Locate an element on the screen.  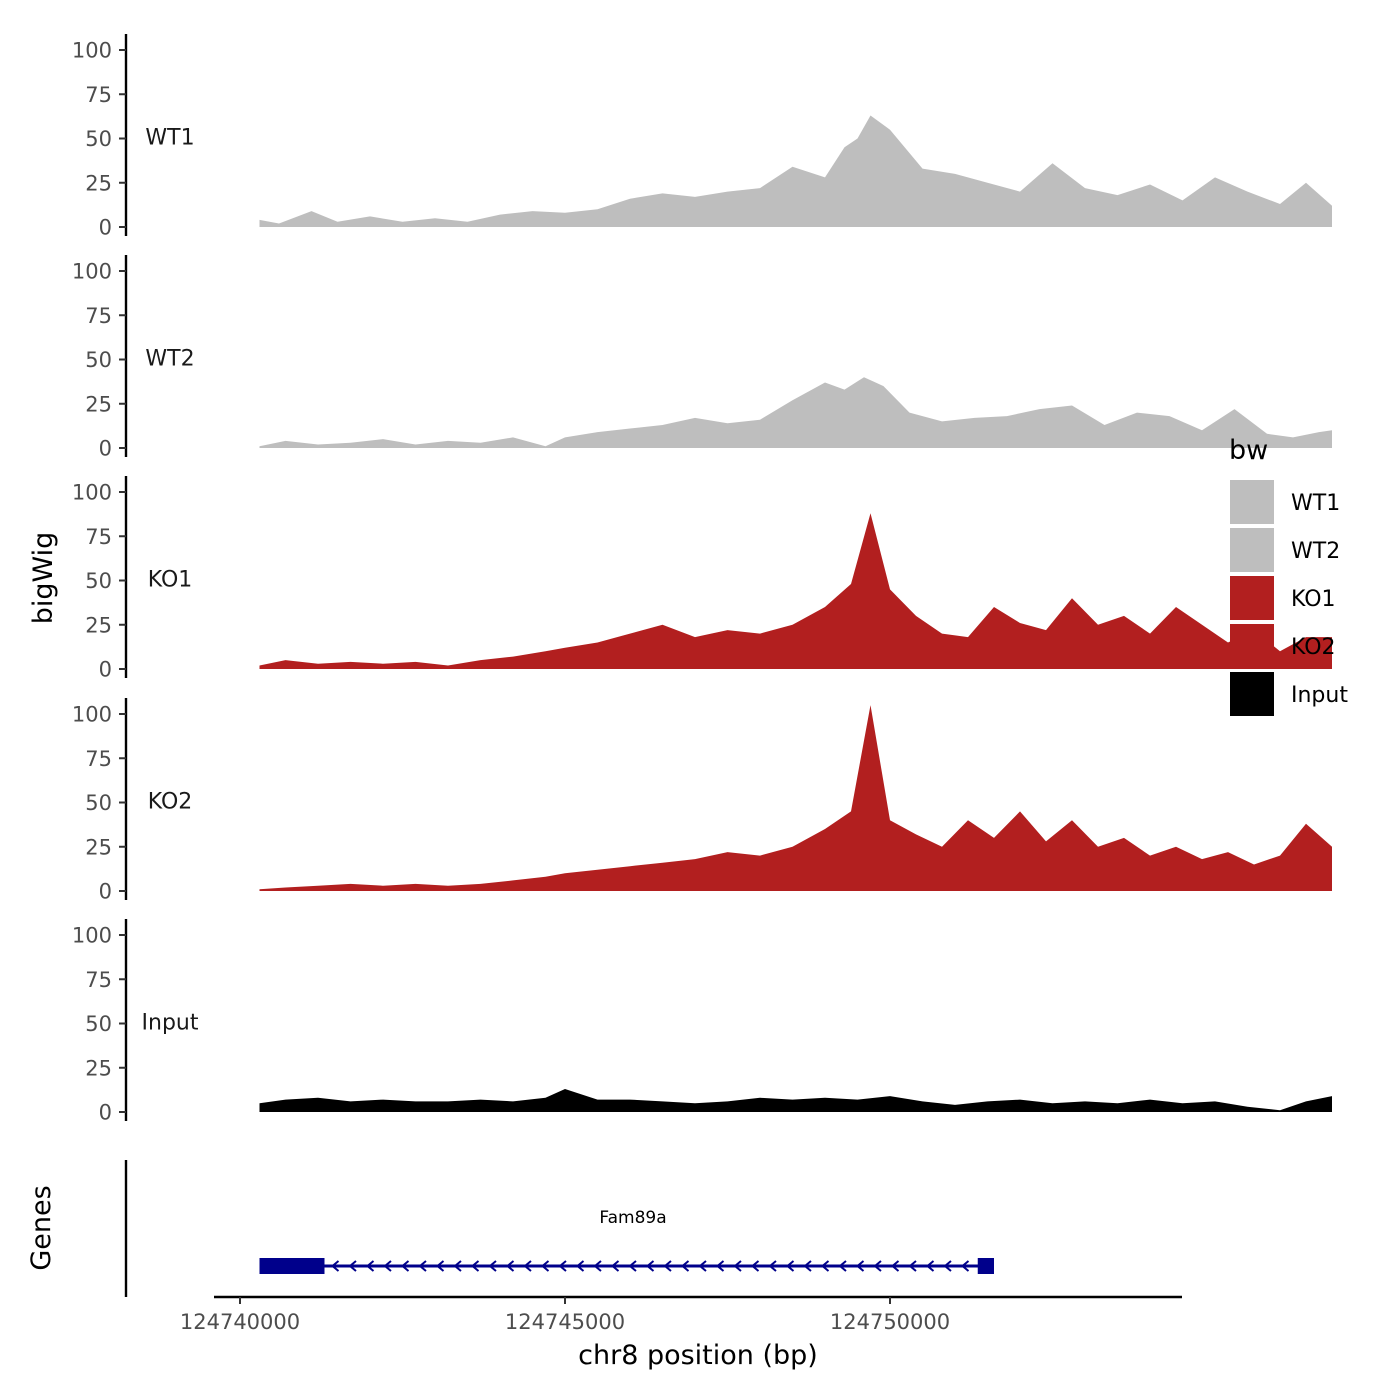
track-label: WT1 is located at coordinates (169, 138).